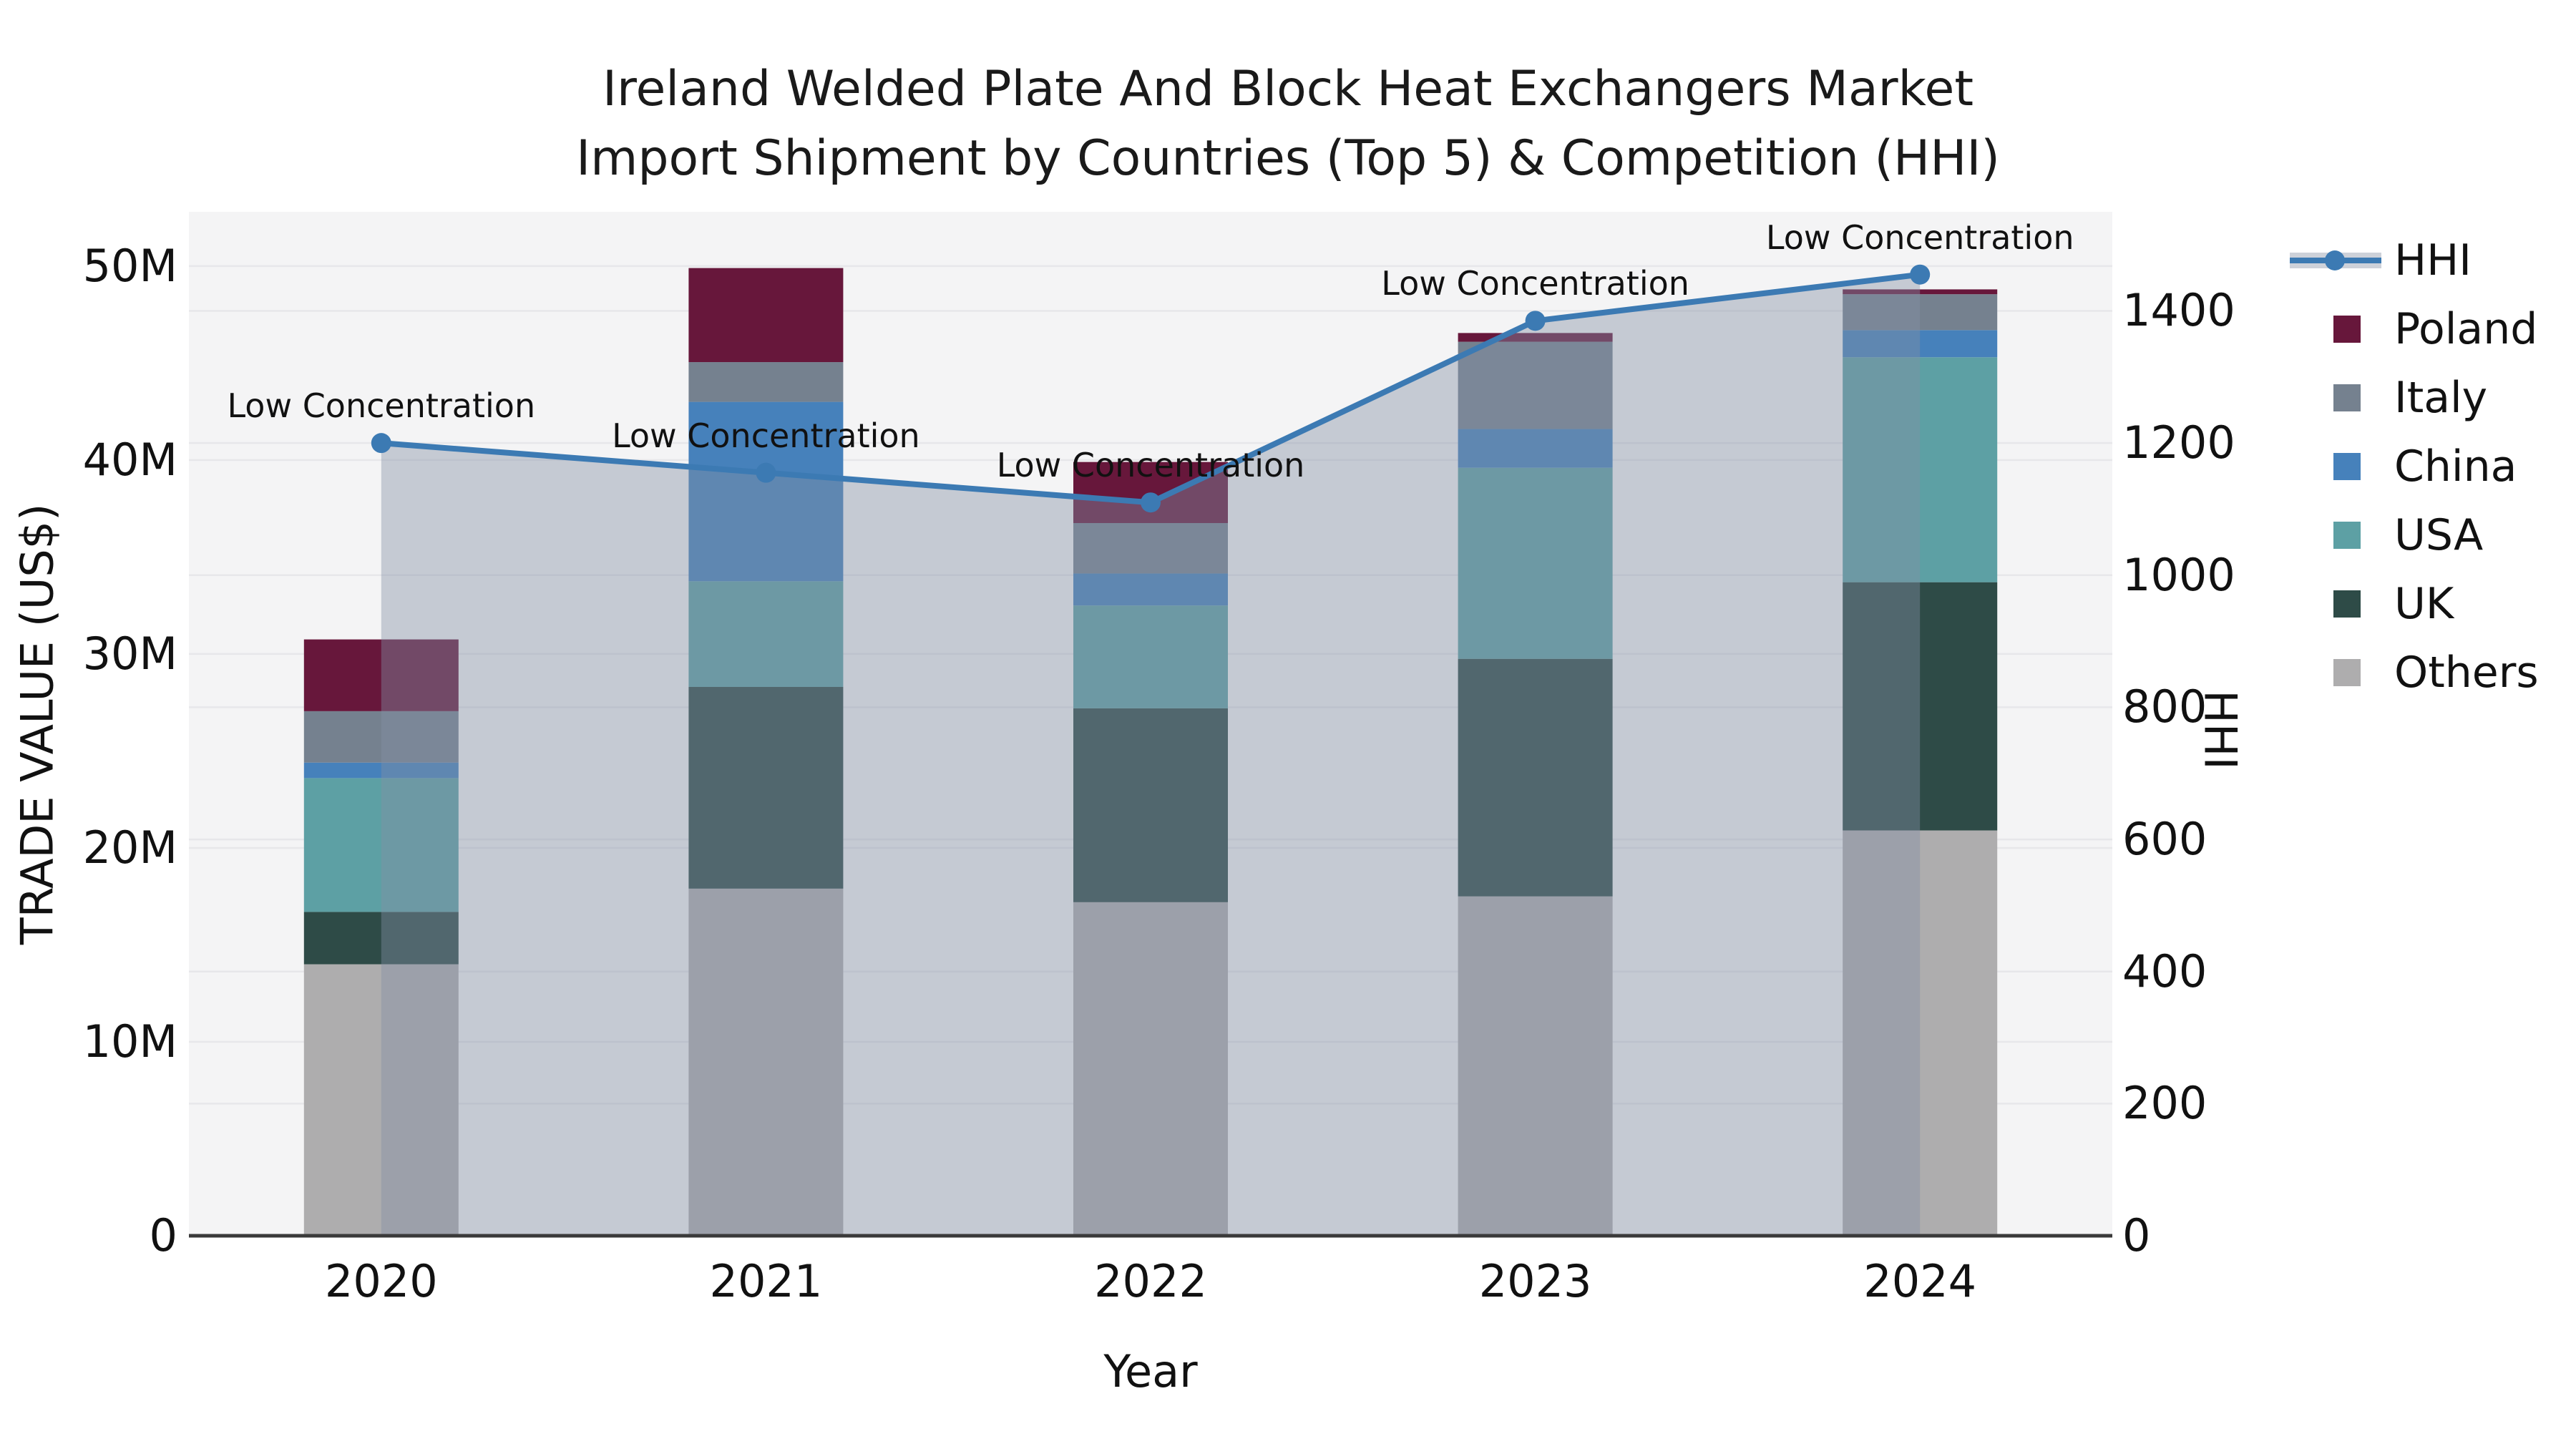 The height and width of the screenshot is (1449, 2576). I want to click on legend-label-others: Others, so click(2466, 673).